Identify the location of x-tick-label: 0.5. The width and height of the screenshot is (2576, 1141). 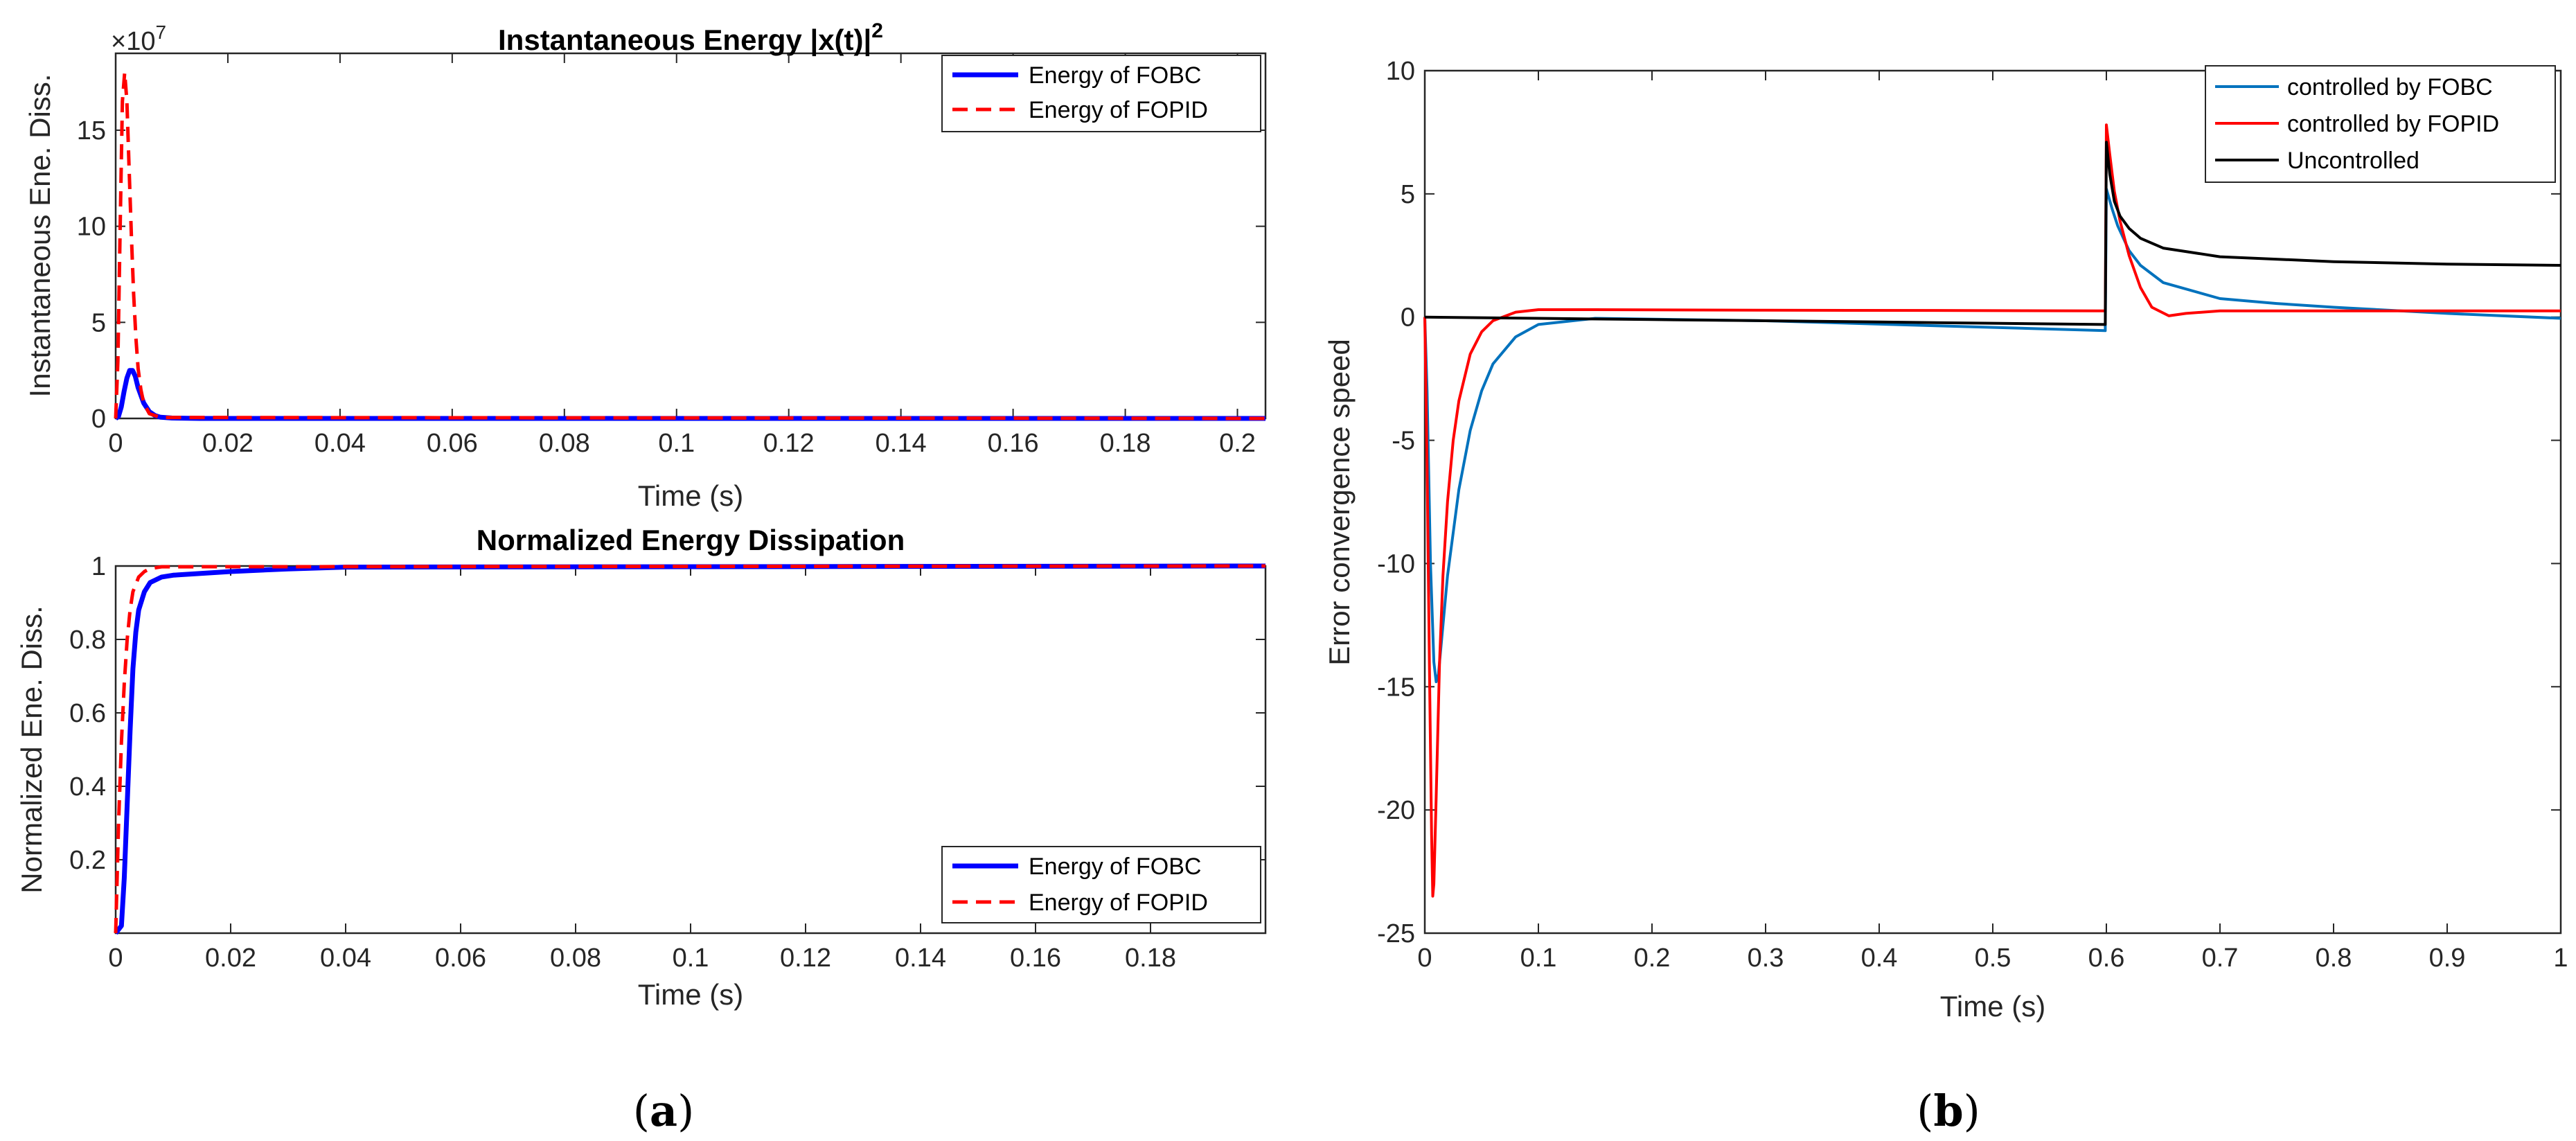
(1993, 958).